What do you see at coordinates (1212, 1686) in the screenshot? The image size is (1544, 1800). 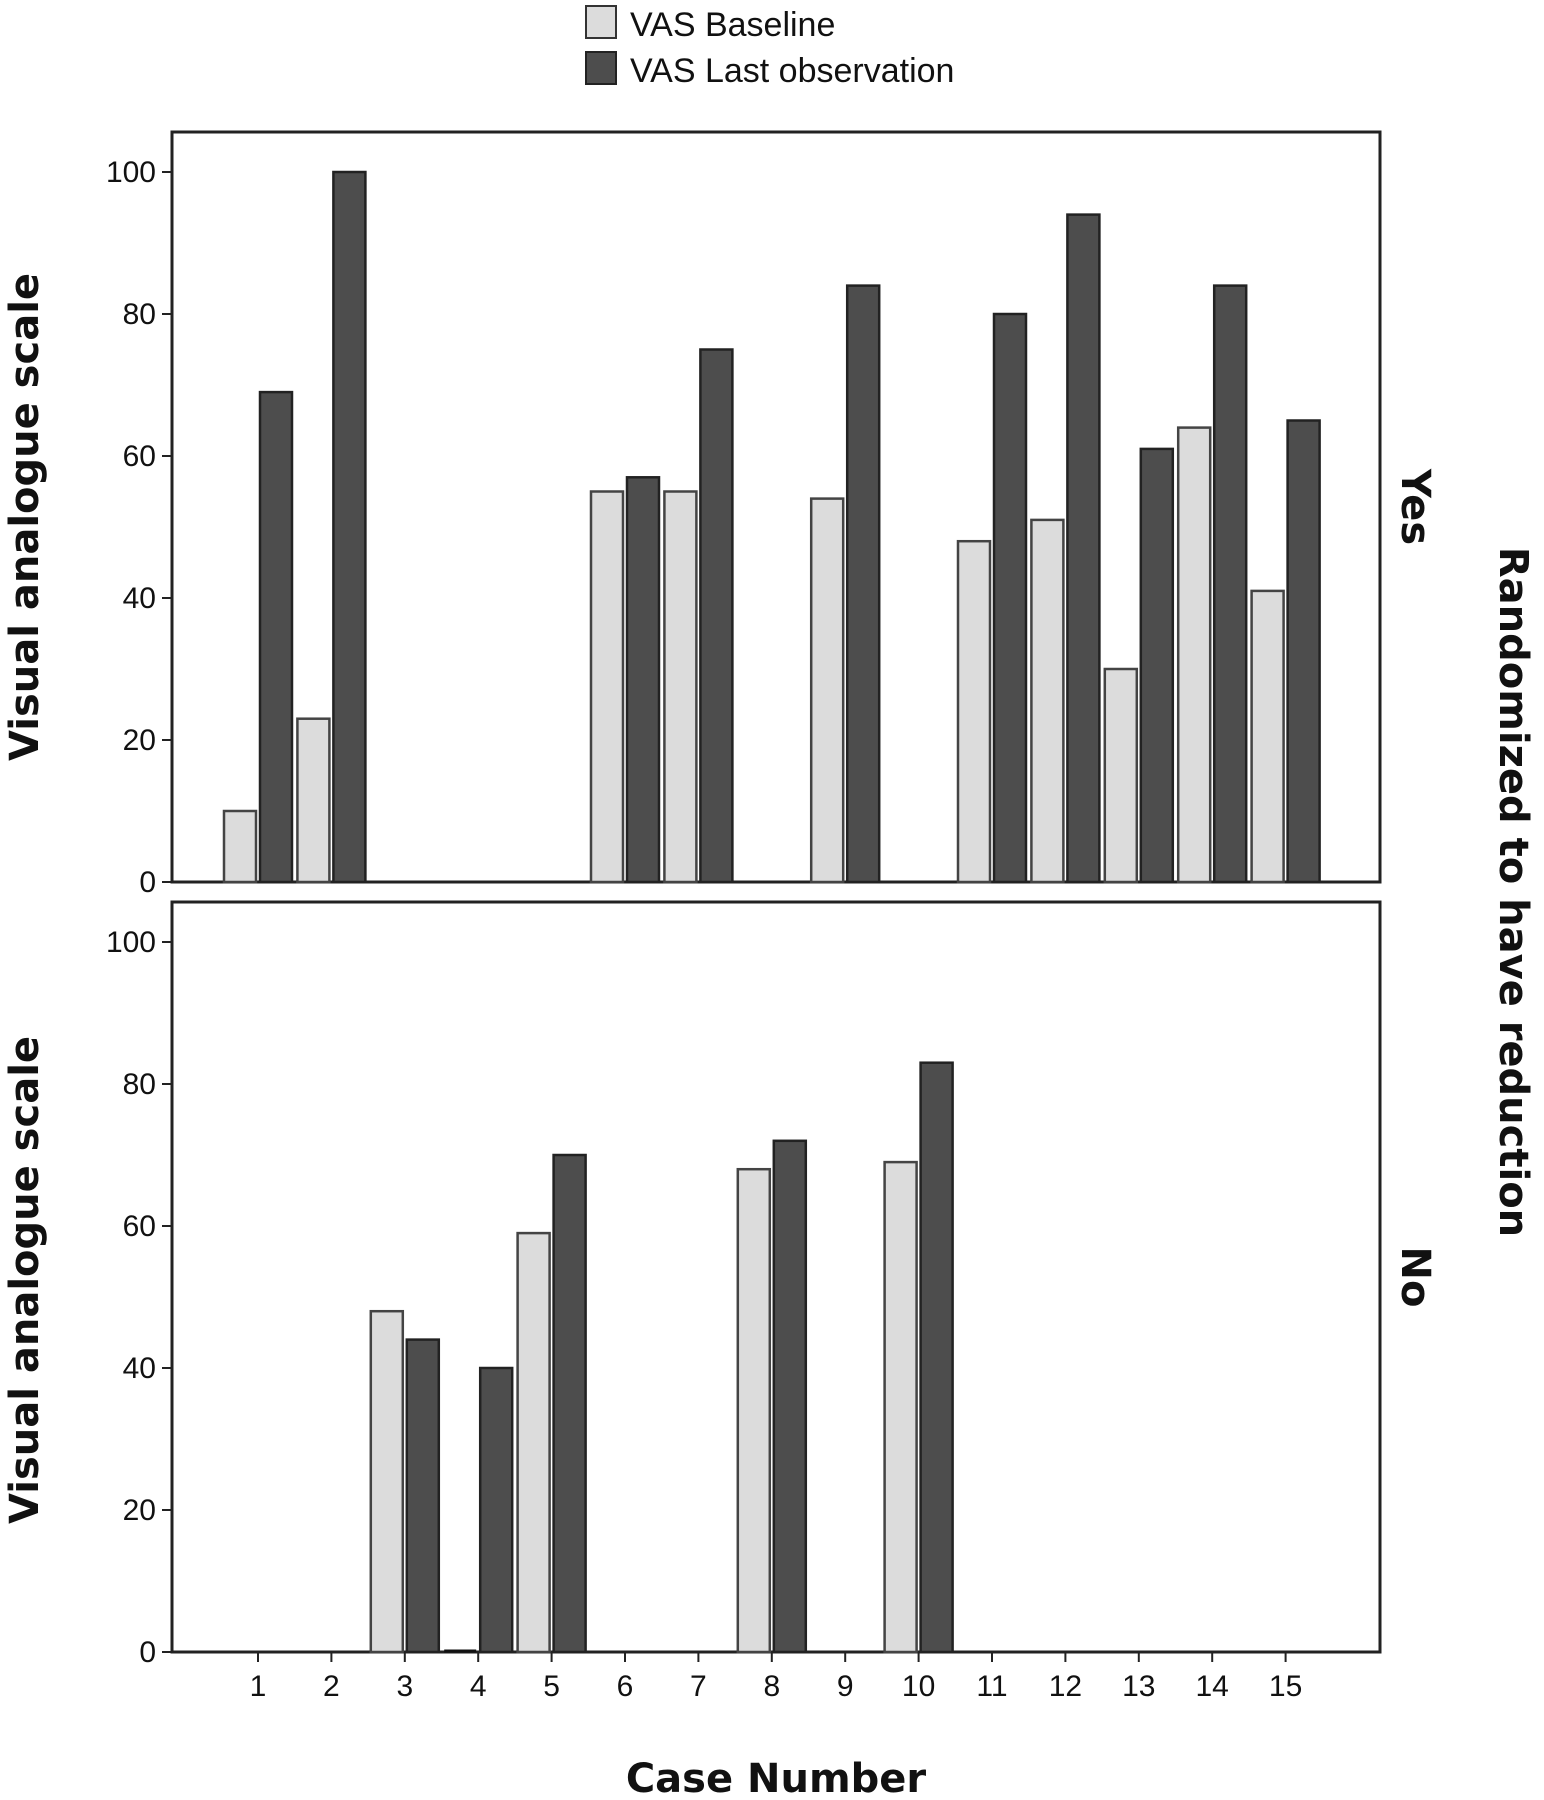 I see `x-tick-label: 14` at bounding box center [1212, 1686].